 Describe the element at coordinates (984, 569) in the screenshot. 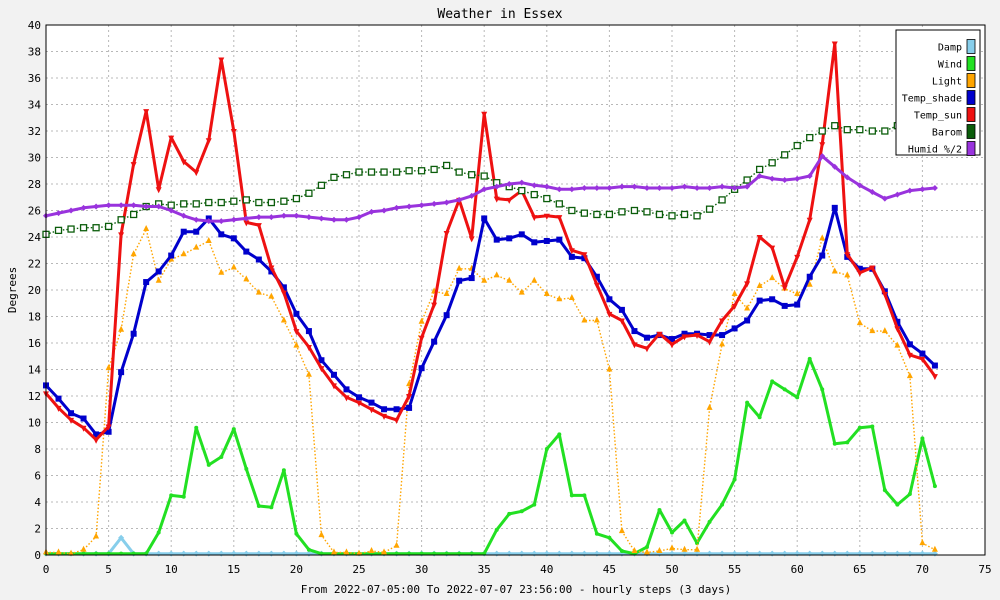

I see `x-tick-label: 75` at that location.